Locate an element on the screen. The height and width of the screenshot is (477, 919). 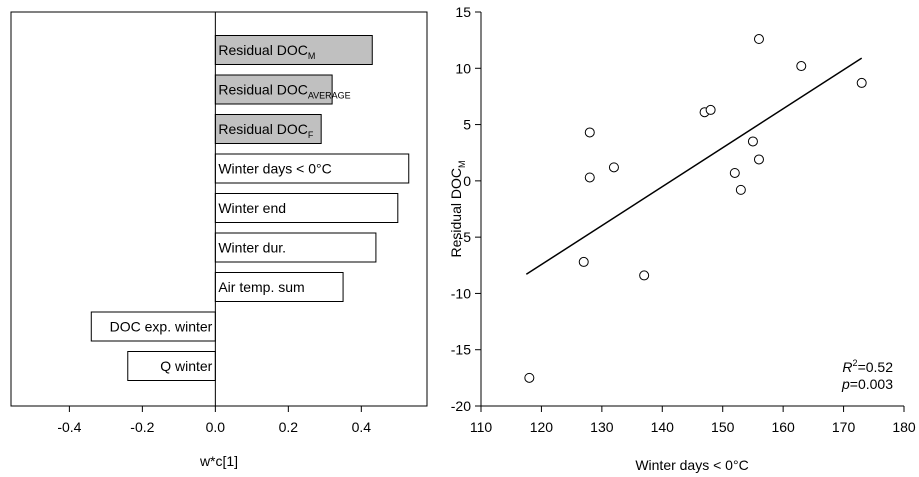
bar-label: Residual DOCM is located at coordinates (266, 51).